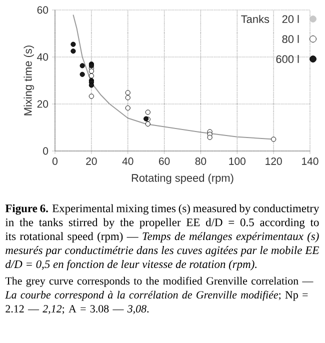 The width and height of the screenshot is (325, 343). What do you see at coordinates (42, 57) in the screenshot?
I see `y-tick-label: 40` at bounding box center [42, 57].